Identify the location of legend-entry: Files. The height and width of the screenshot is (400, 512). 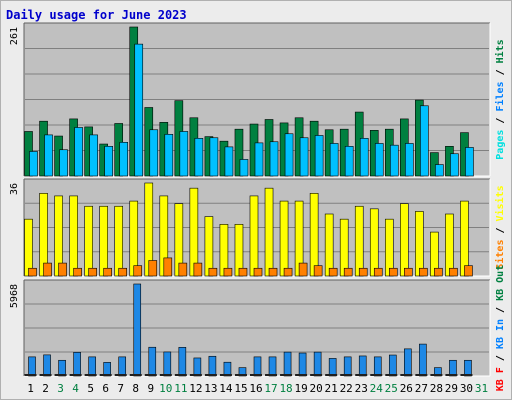
(500, 96).